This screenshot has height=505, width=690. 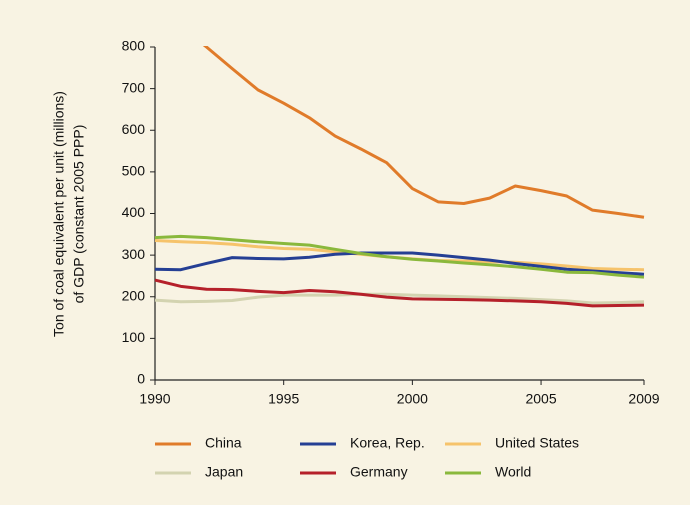 I want to click on legend-label: World, so click(x=513, y=472).